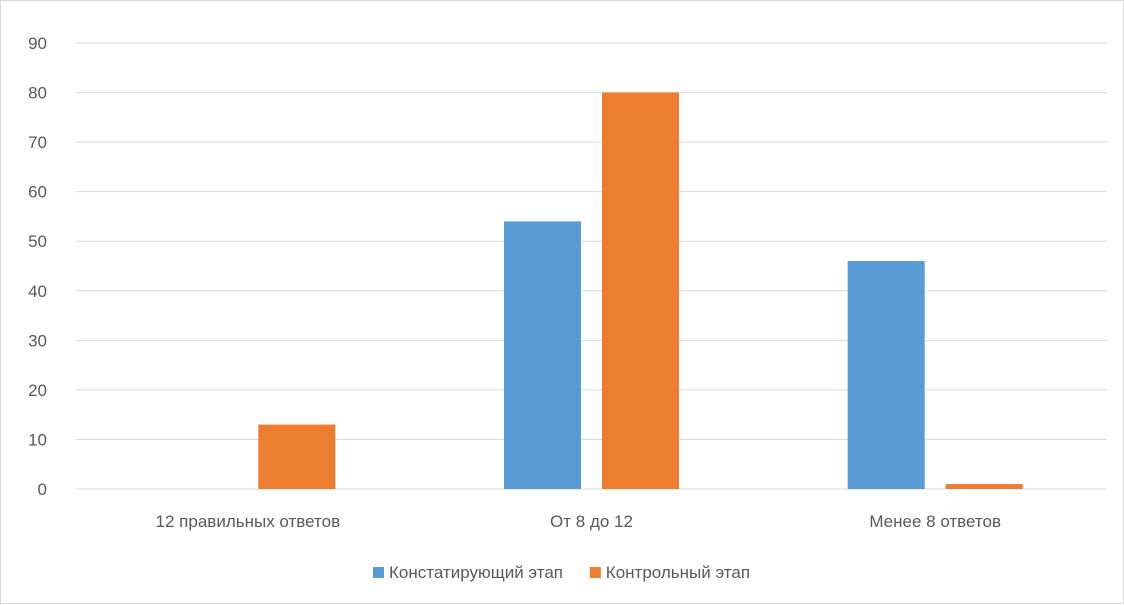 The width and height of the screenshot is (1124, 605). I want to click on y-tick-label: 40, so click(37, 291).